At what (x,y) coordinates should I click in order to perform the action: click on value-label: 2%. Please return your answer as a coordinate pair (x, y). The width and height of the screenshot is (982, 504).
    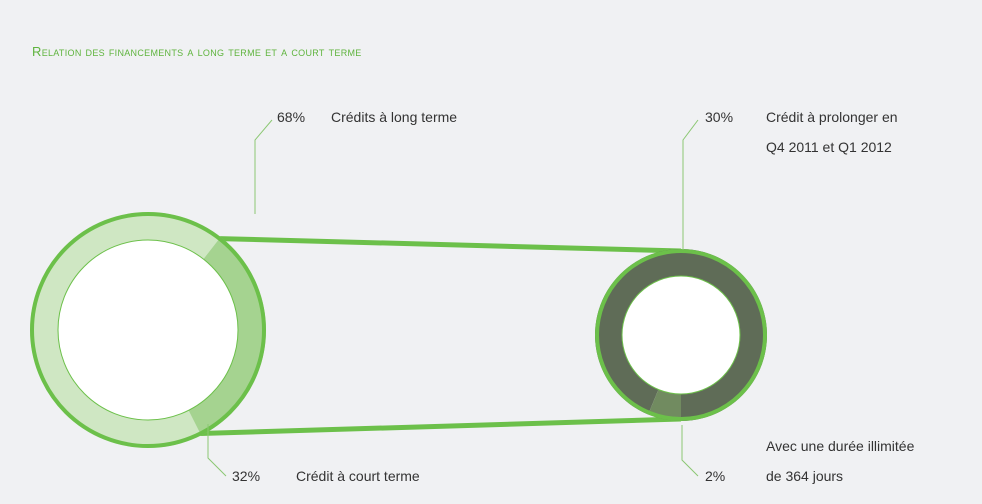
    Looking at the image, I should click on (715, 476).